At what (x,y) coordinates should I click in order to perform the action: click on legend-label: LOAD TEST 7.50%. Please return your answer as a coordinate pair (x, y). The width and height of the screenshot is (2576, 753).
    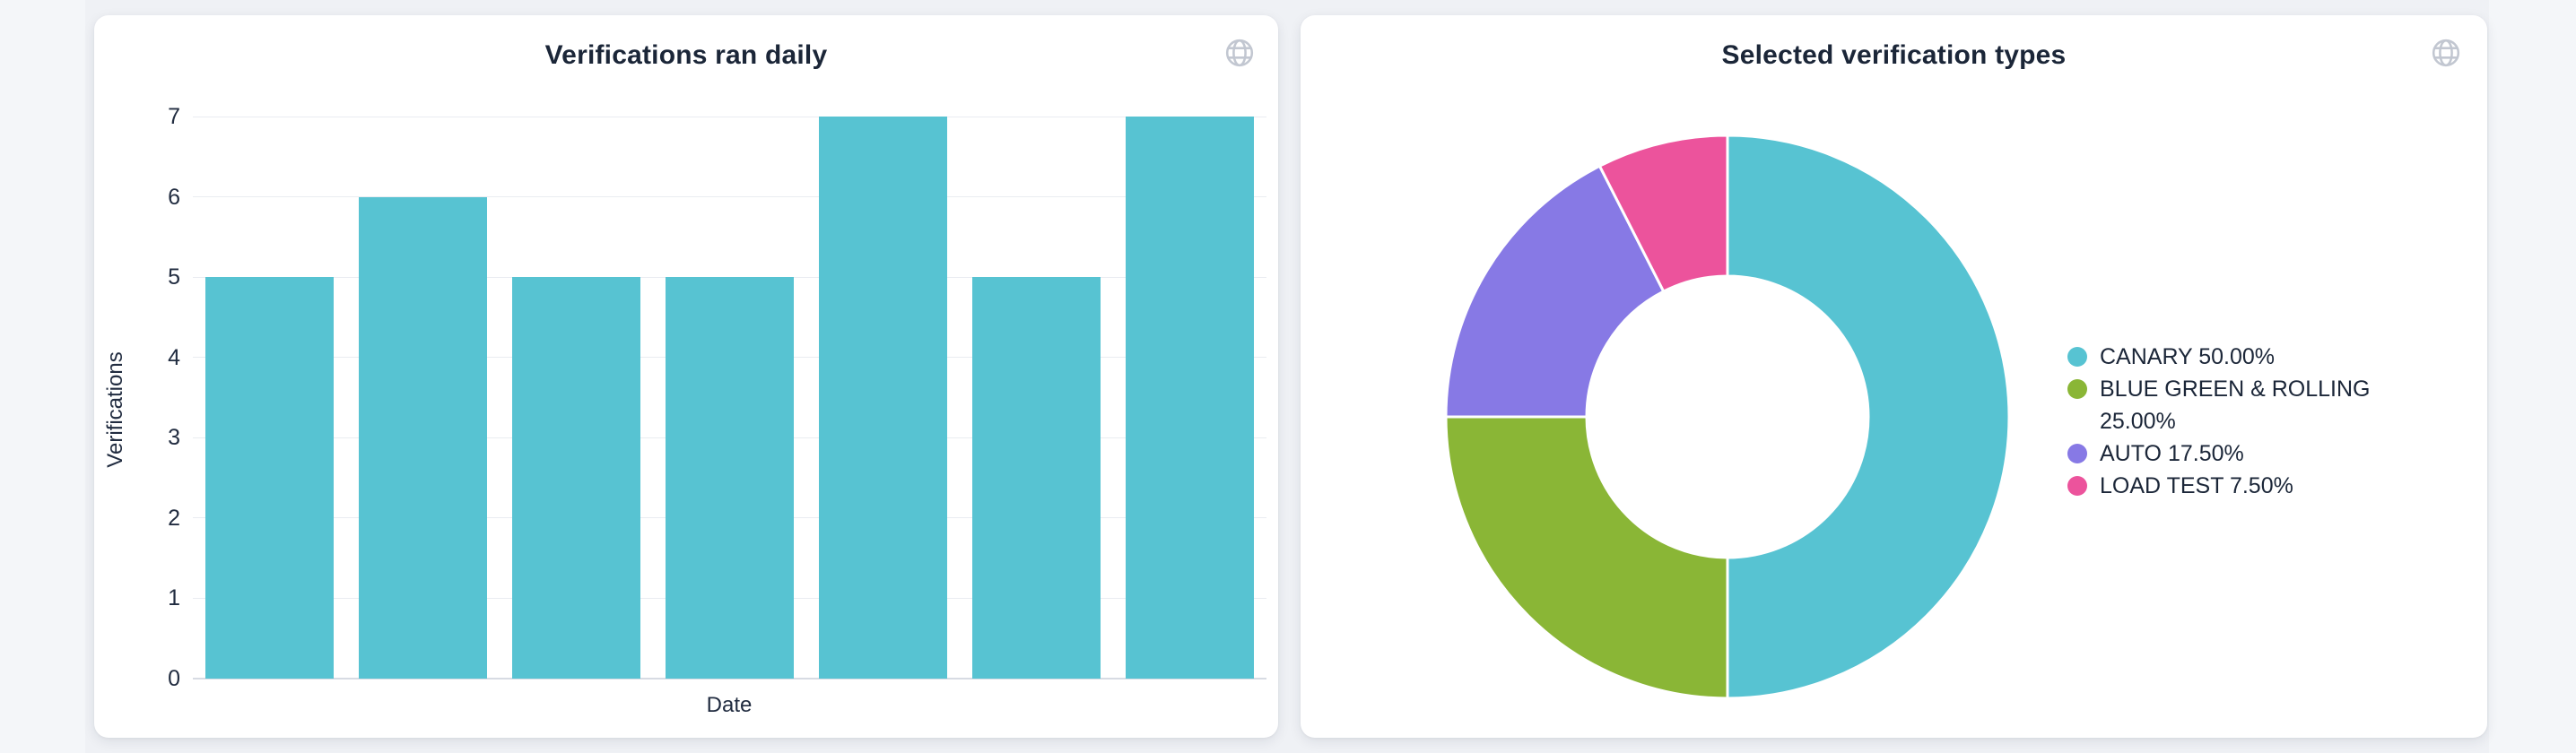
    Looking at the image, I should click on (2196, 485).